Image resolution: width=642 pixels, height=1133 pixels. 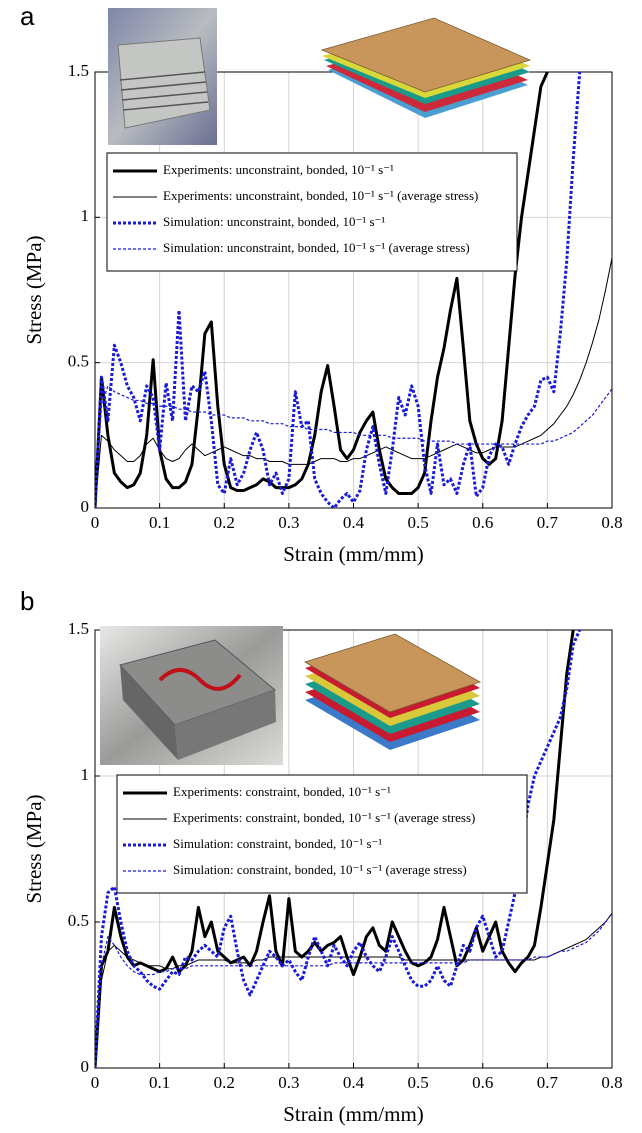 What do you see at coordinates (27, 16) in the screenshot?
I see `panel-label: a` at bounding box center [27, 16].